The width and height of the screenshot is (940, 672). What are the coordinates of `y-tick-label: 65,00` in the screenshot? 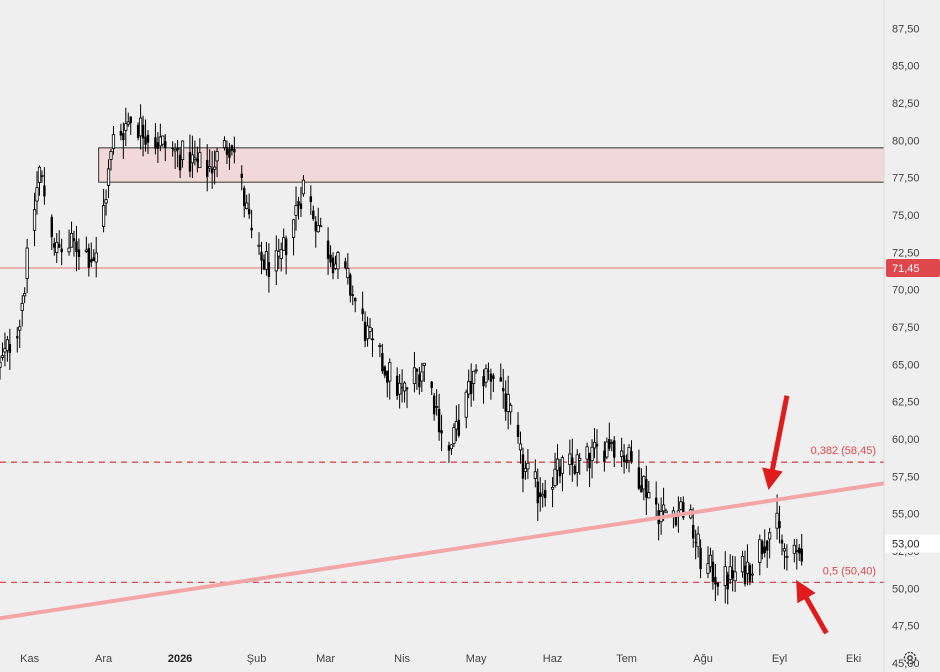 It's located at (906, 365).